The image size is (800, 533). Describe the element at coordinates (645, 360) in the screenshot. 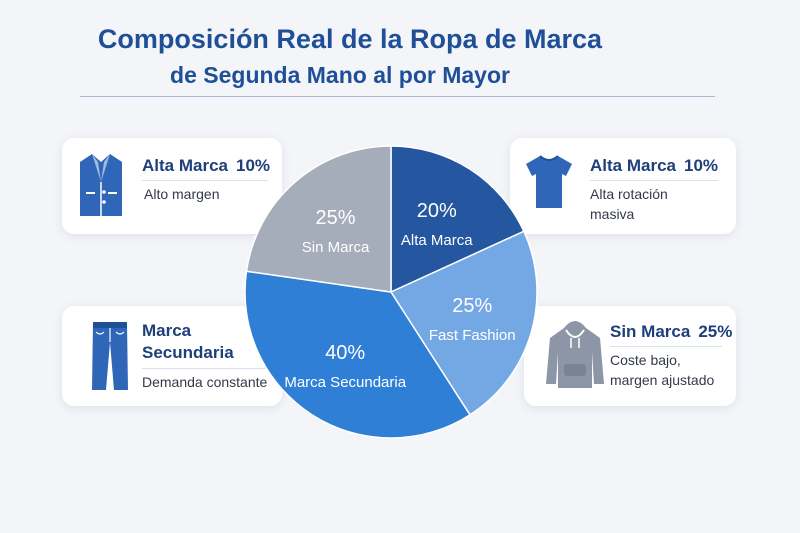

I see `card-desc-line: Coste bajo,` at that location.